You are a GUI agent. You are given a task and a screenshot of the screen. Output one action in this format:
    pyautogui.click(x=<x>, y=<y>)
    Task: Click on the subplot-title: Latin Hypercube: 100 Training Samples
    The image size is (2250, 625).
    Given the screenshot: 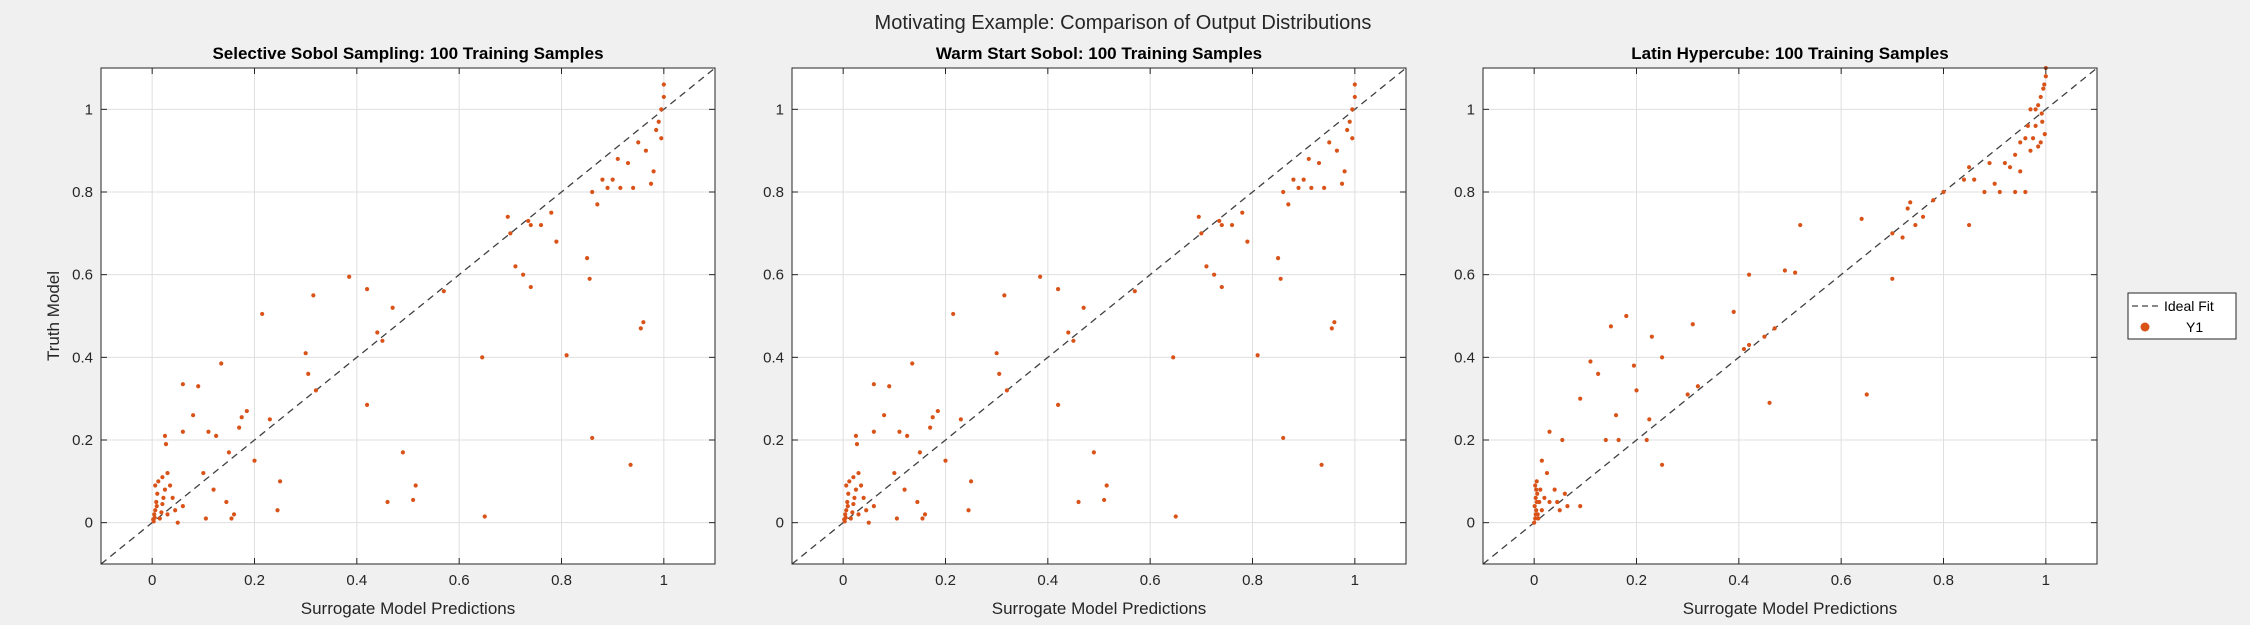 What is the action you would take?
    pyautogui.click(x=1789, y=53)
    